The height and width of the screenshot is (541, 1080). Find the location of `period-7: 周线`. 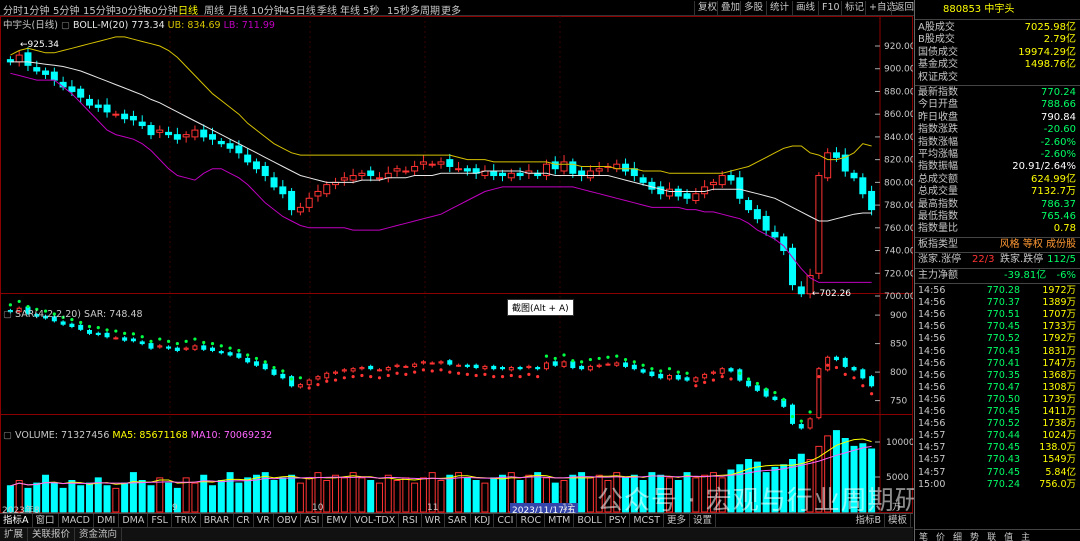

period-7: 周线 is located at coordinates (214, 11).